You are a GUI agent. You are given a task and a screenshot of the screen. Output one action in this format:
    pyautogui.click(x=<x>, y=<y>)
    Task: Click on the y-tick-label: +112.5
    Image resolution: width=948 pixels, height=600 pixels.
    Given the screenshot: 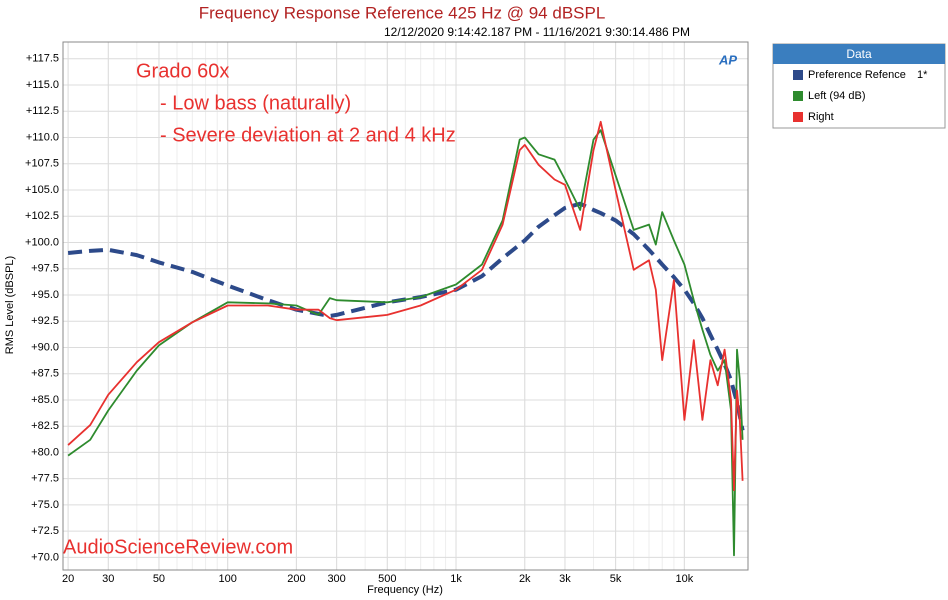 What is the action you would take?
    pyautogui.click(x=42, y=111)
    